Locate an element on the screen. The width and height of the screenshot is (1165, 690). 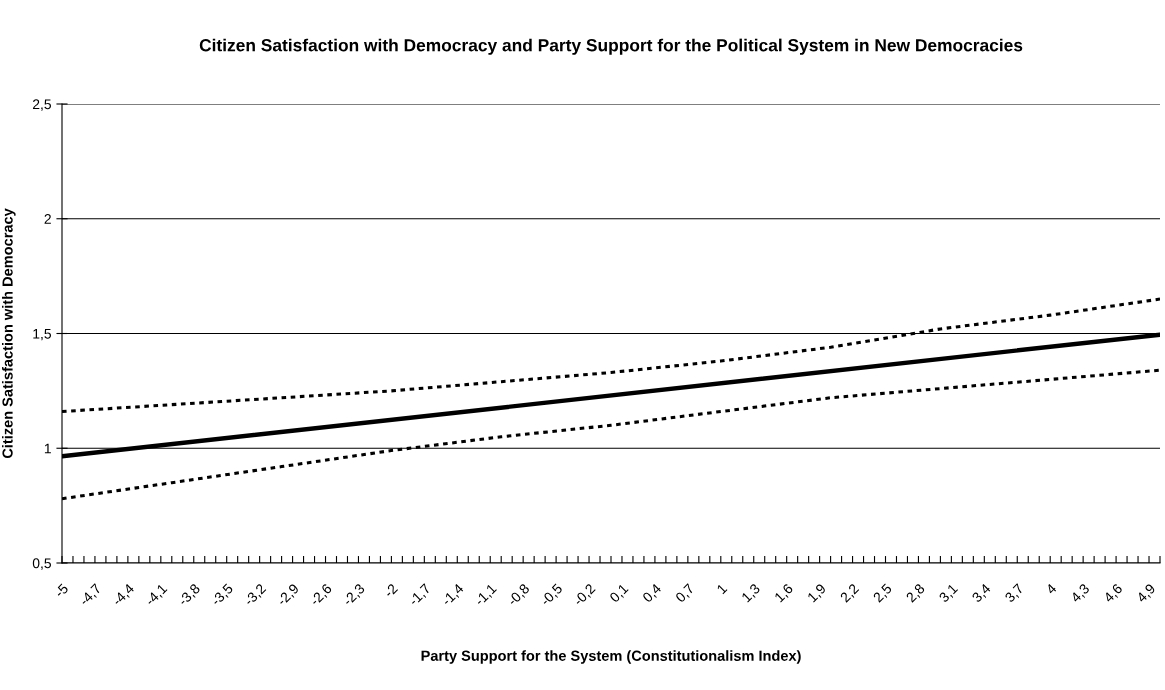
x-tick-label: -4,7 is located at coordinates (90, 595).